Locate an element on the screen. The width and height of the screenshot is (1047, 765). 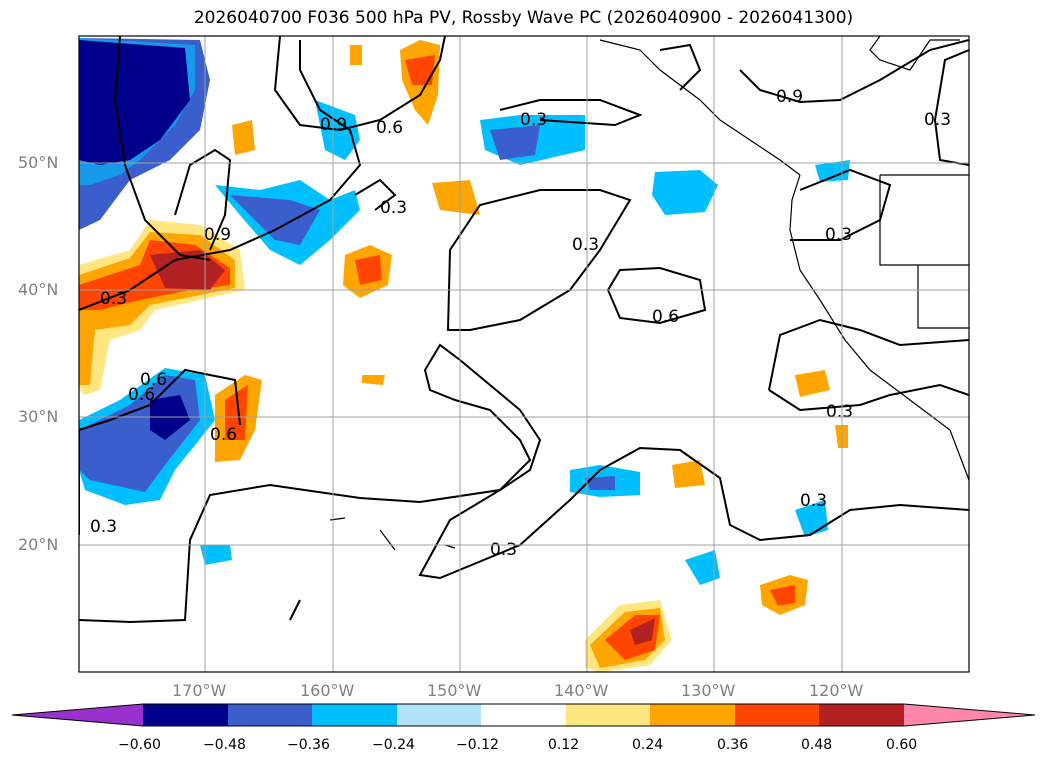
colorbar is located at coordinates (523, 715).